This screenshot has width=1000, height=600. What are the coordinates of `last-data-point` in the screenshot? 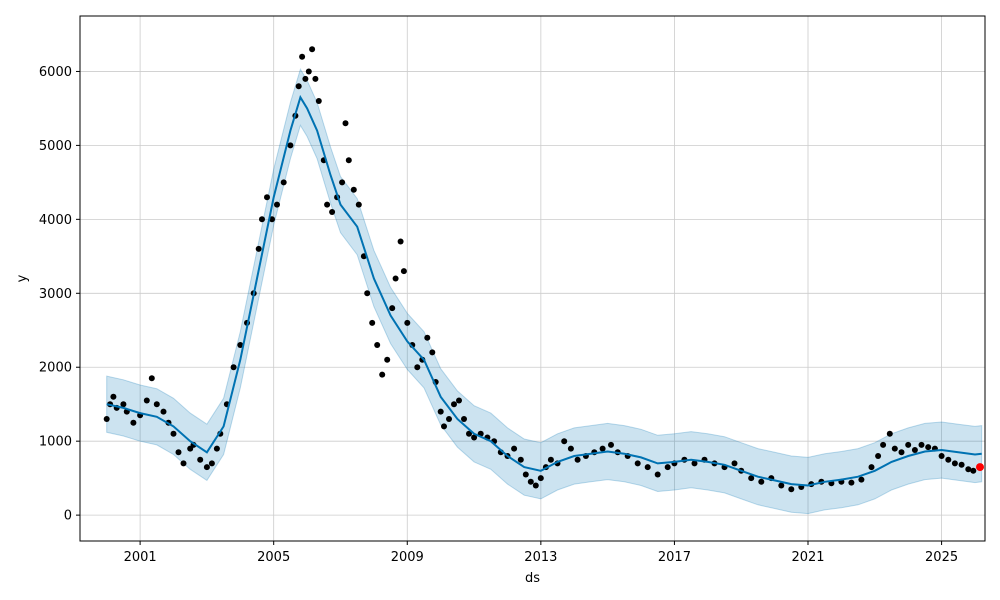 It's located at (980, 467).